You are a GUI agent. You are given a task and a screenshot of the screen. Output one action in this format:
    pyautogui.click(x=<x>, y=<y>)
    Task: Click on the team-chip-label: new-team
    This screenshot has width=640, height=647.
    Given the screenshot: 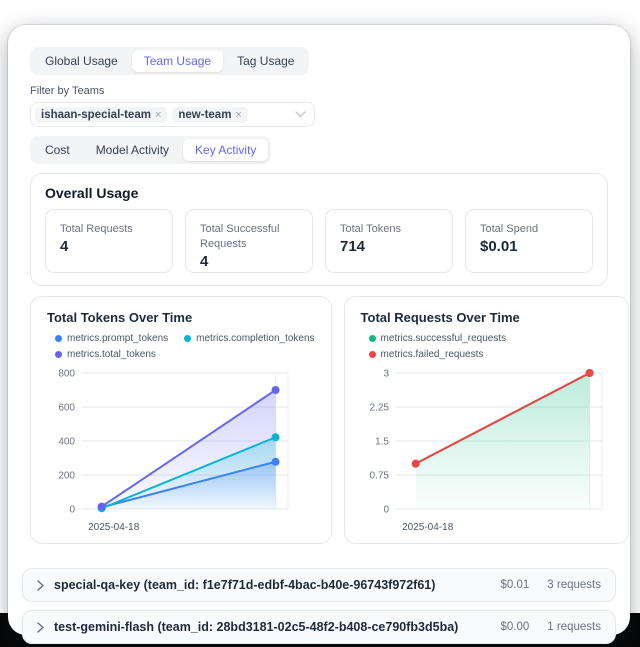 What is the action you would take?
    pyautogui.click(x=205, y=114)
    